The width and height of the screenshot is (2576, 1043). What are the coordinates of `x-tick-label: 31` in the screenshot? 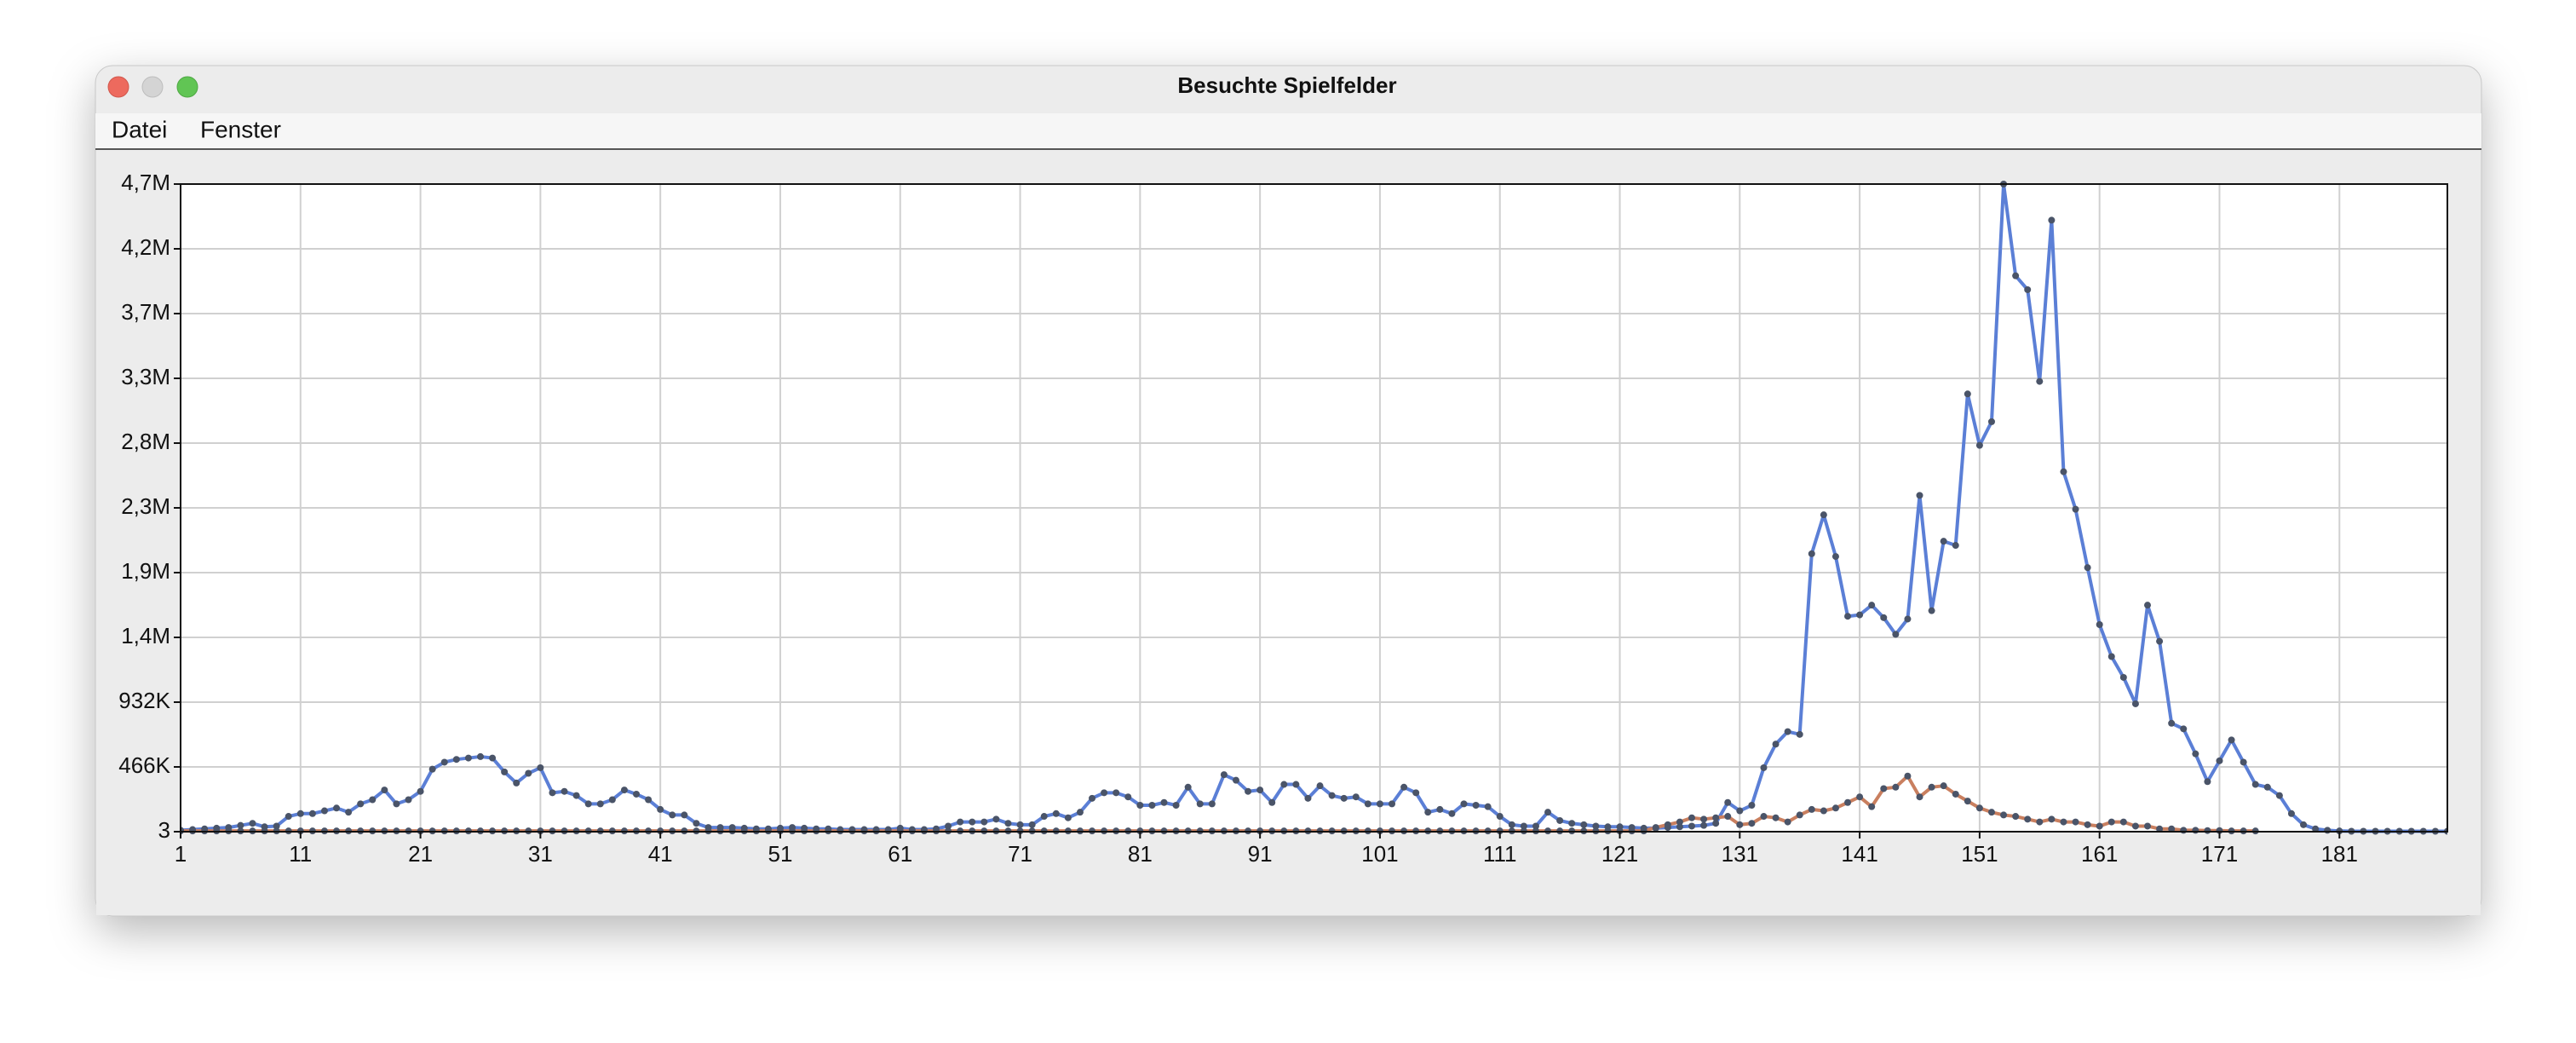 It's located at (541, 854).